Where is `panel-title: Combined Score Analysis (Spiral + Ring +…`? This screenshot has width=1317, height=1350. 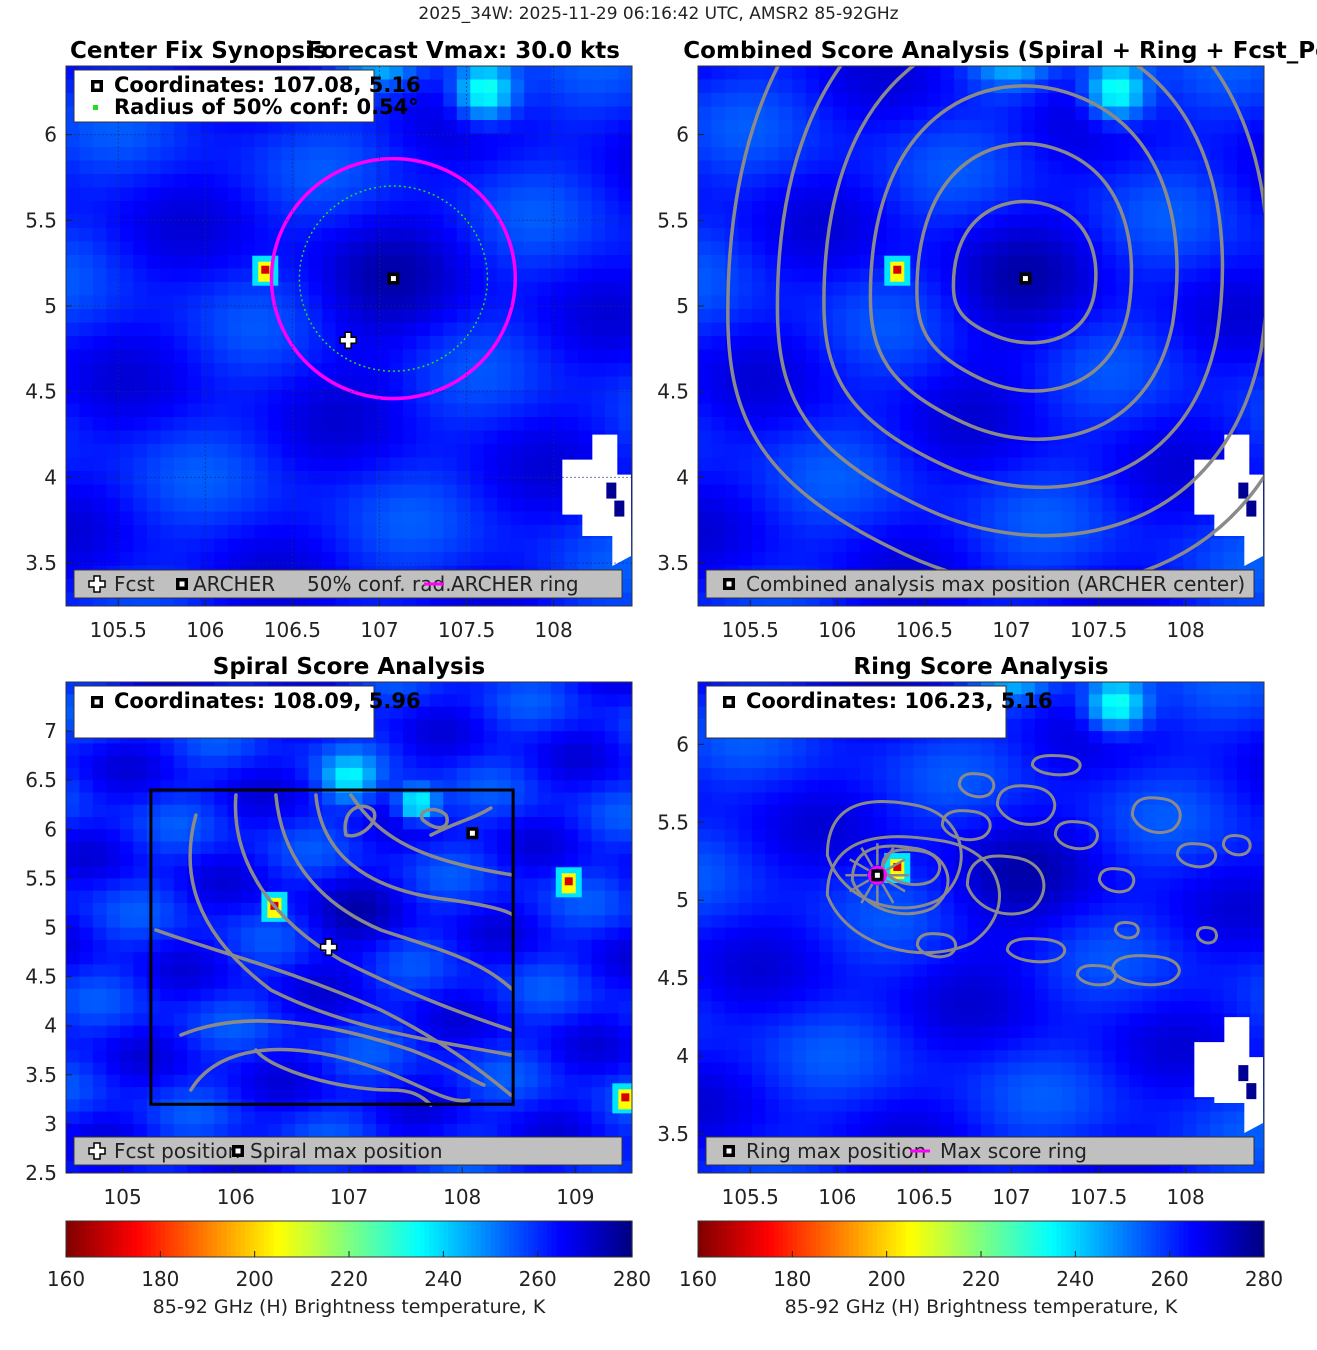 panel-title: Combined Score Analysis (Spiral + Ring +… is located at coordinates (1000, 51).